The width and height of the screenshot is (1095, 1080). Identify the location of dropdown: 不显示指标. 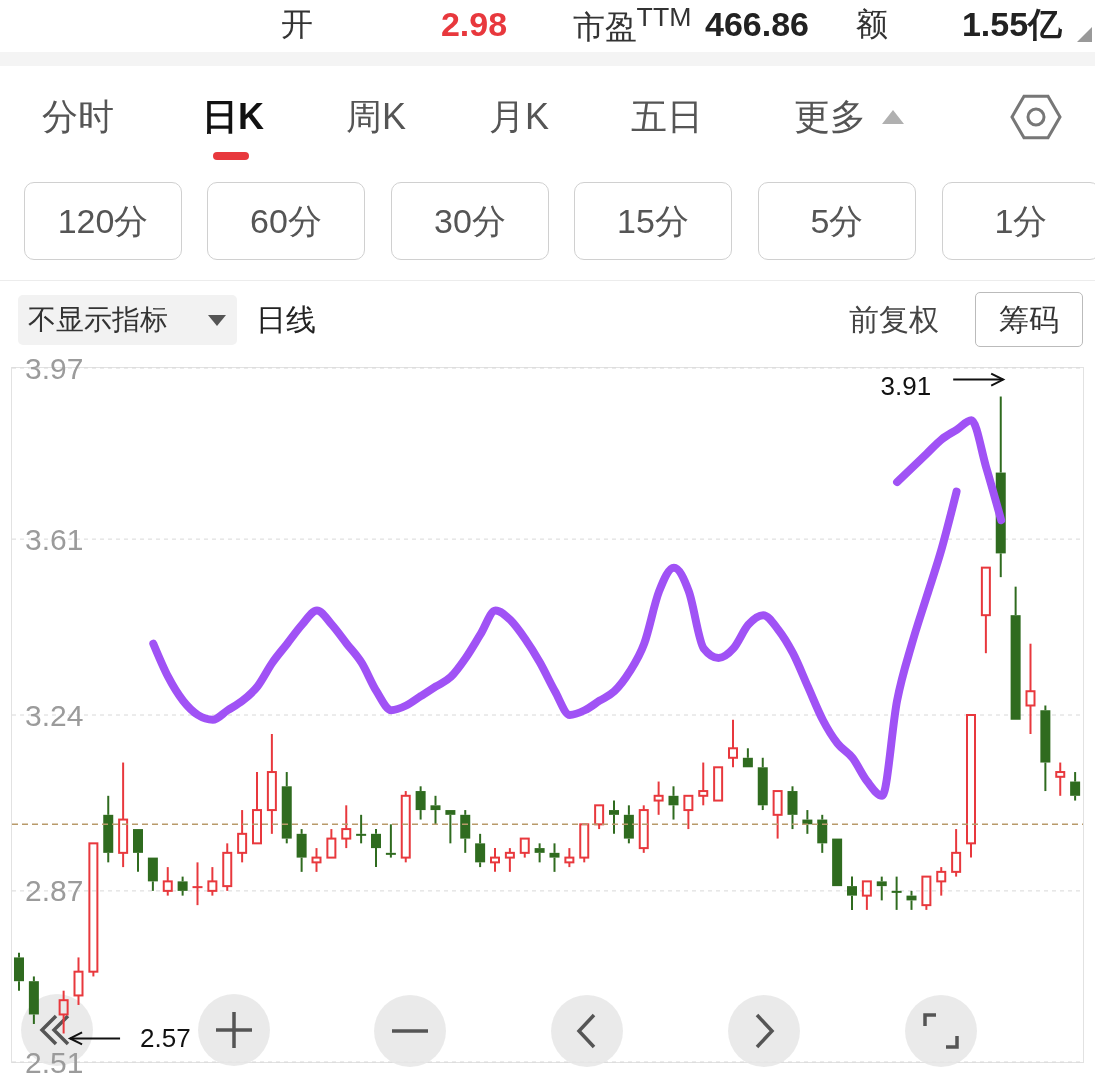
(127, 320).